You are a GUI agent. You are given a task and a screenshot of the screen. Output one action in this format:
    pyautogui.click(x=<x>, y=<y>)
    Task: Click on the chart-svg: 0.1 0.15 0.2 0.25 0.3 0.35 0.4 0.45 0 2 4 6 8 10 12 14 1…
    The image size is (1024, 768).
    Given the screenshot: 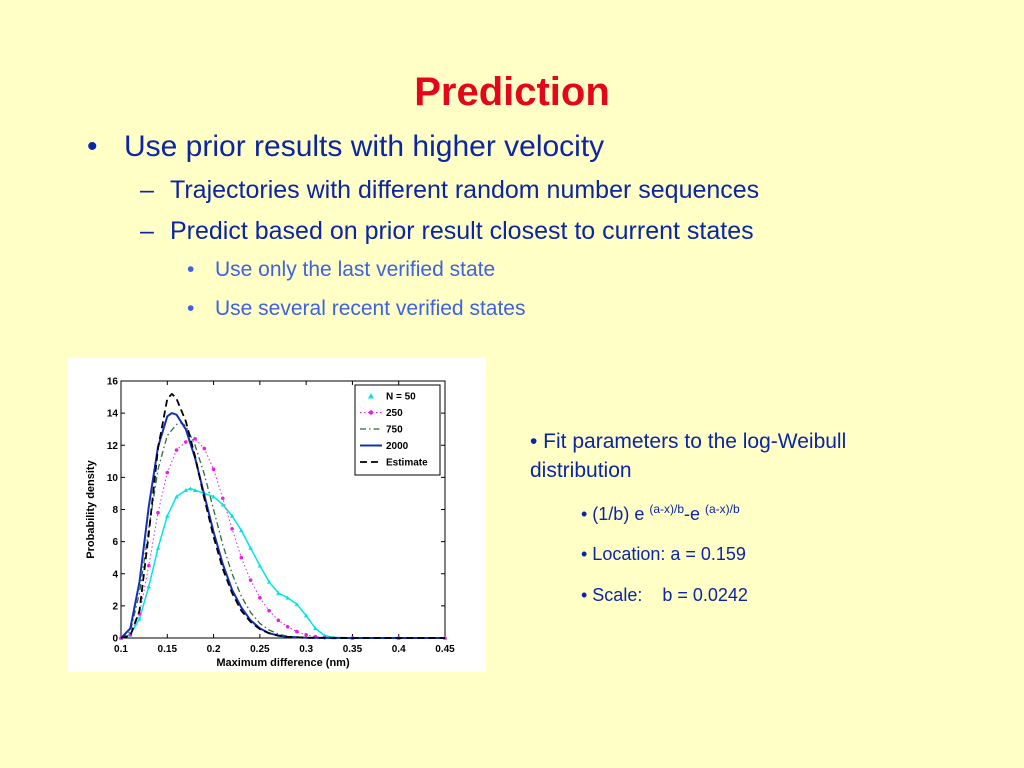 What is the action you would take?
    pyautogui.click(x=270, y=523)
    